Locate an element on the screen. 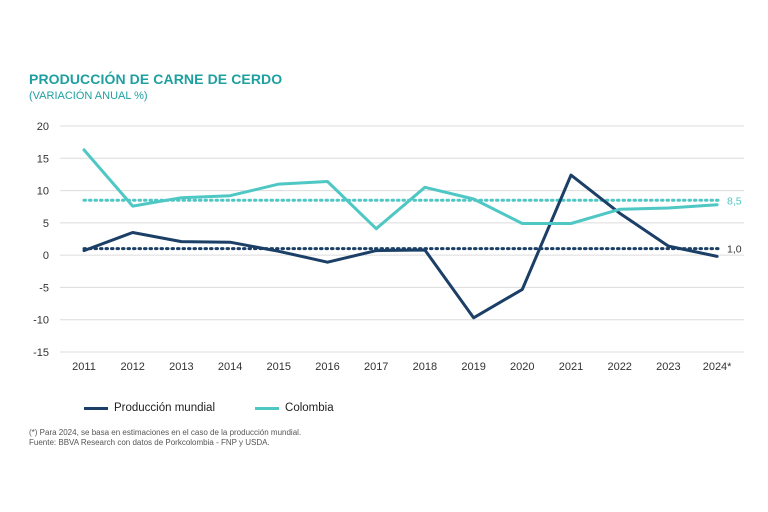 The height and width of the screenshot is (512, 768). x-tick-label: 2017 is located at coordinates (376, 367).